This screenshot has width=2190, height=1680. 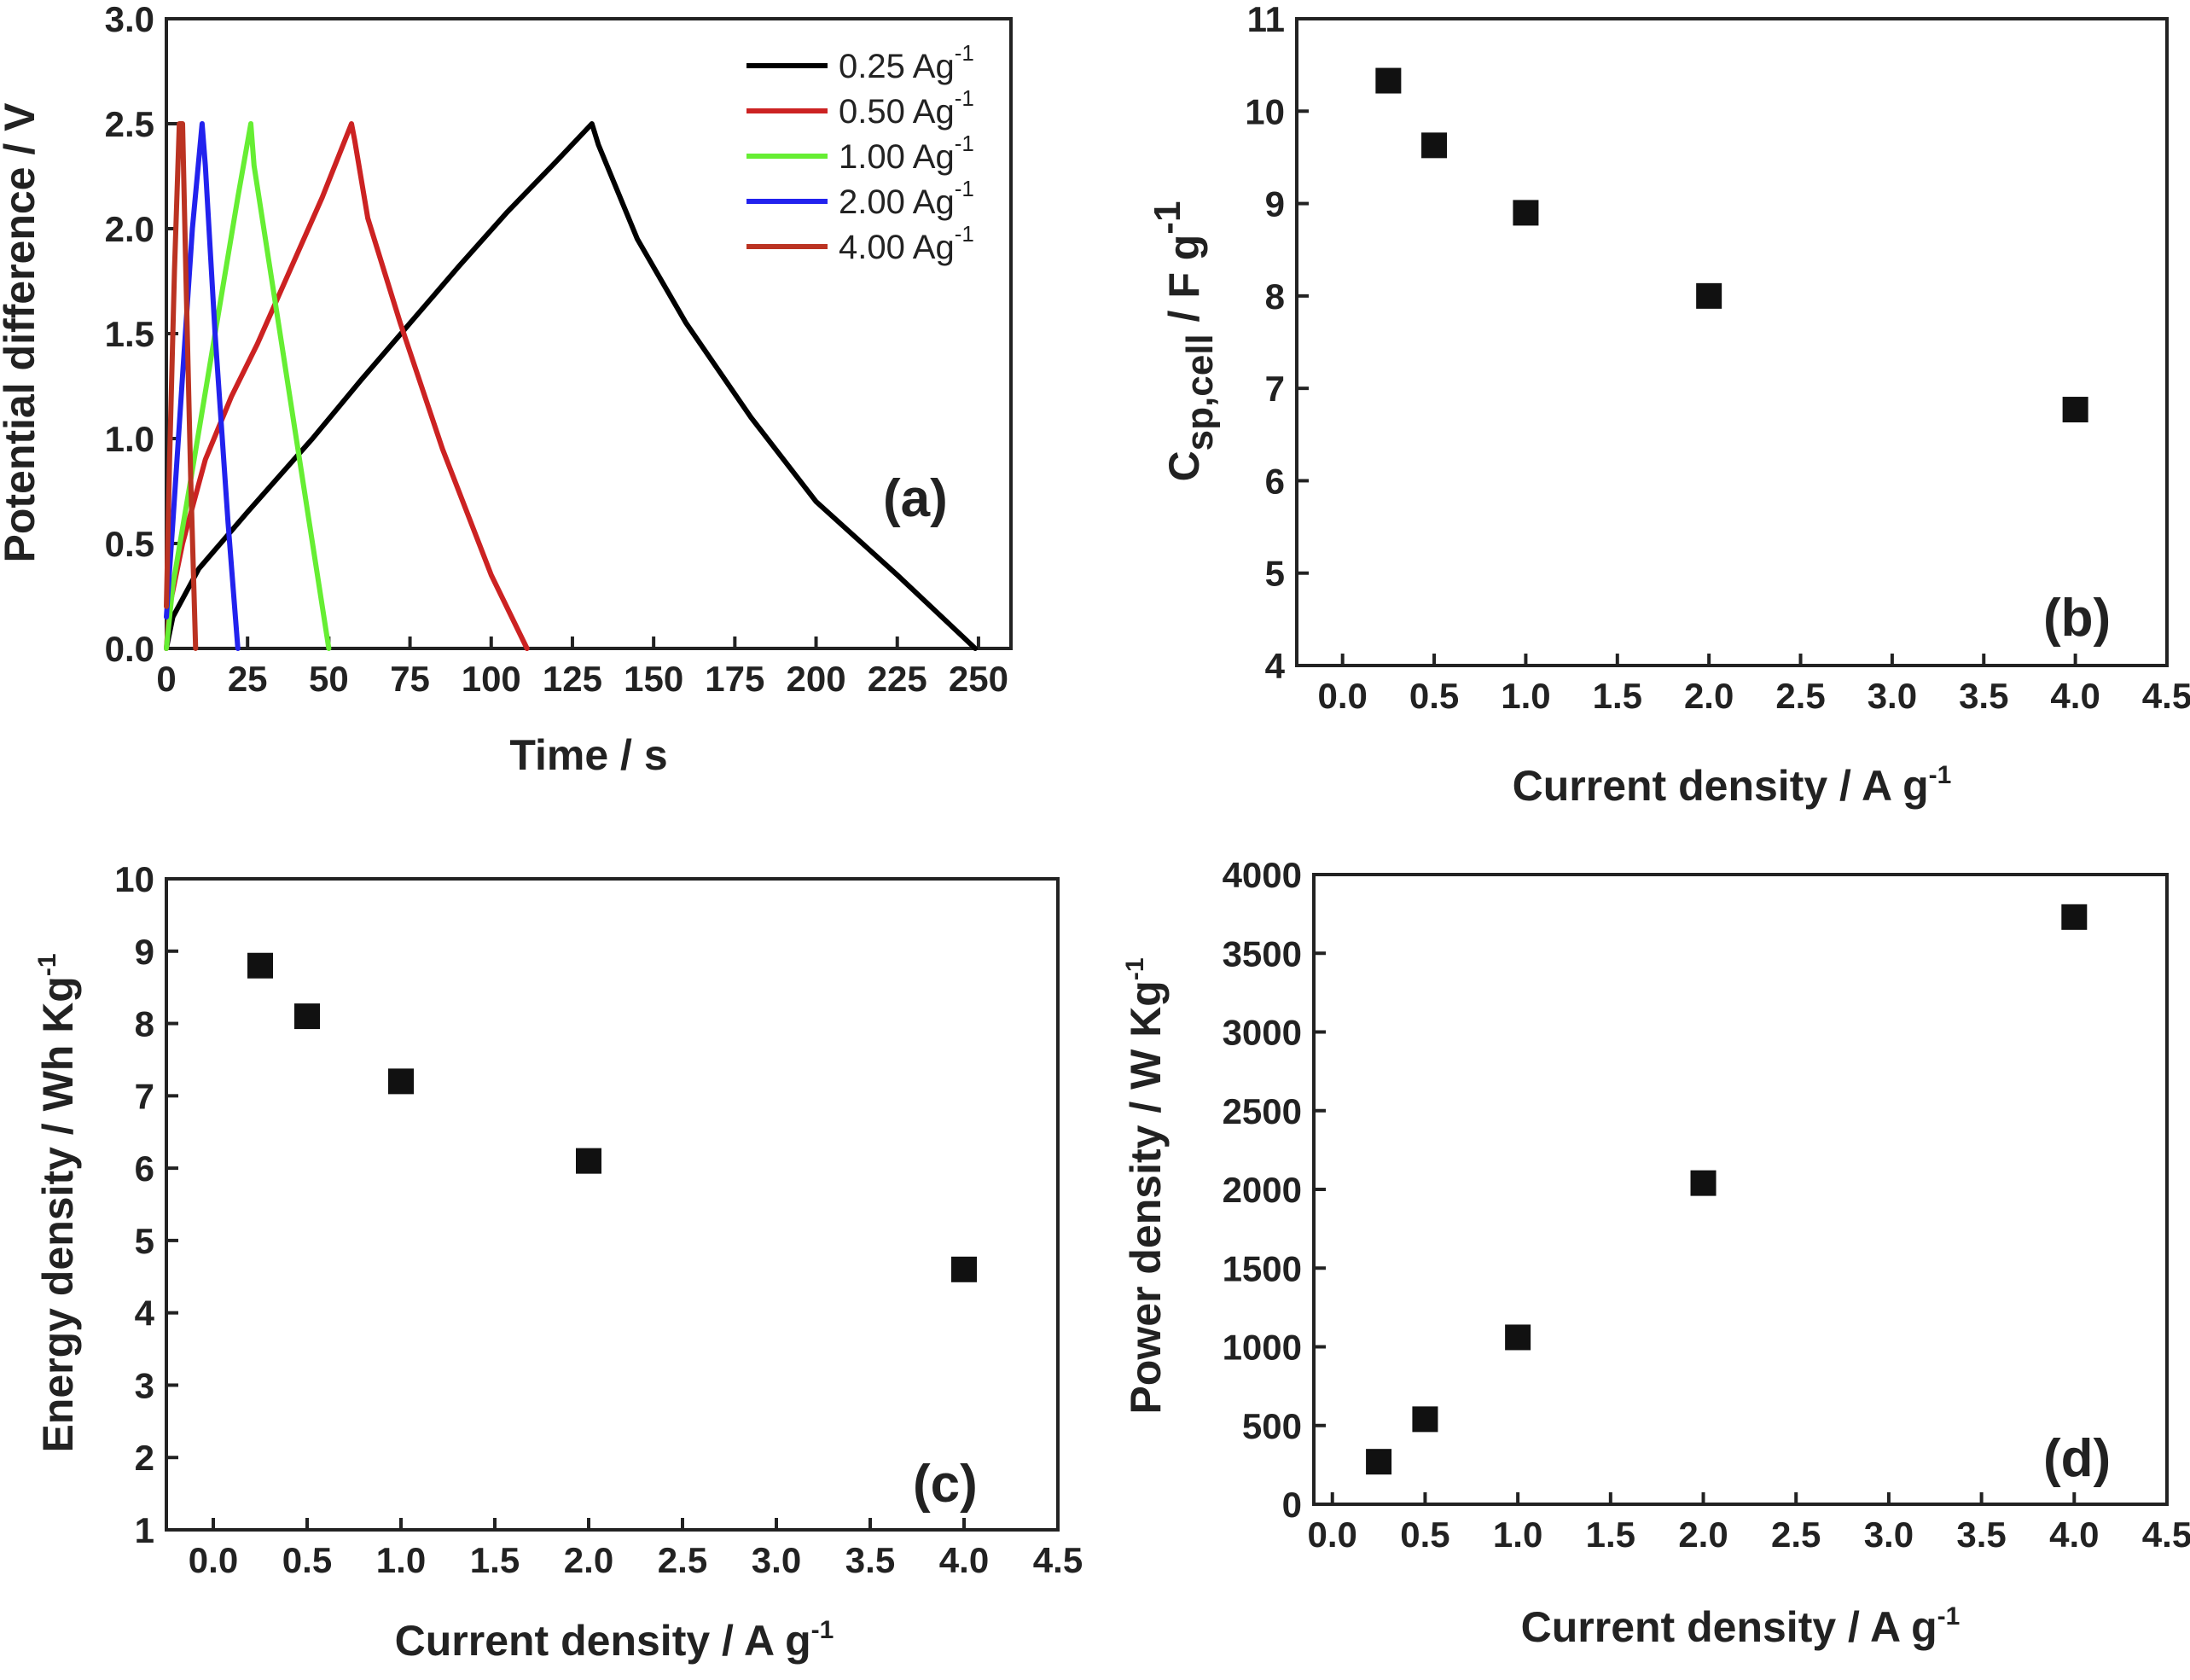 I want to click on y-tick-label: 4000, so click(x=1263, y=875).